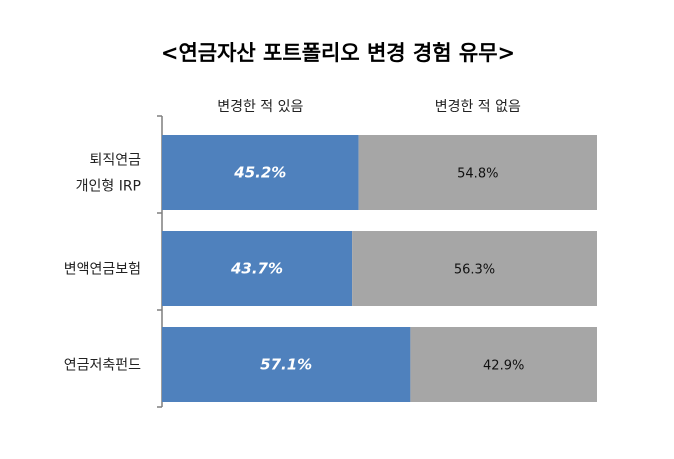  What do you see at coordinates (102, 270) in the screenshot?
I see `category-label-1-0: 변액연금보험` at bounding box center [102, 270].